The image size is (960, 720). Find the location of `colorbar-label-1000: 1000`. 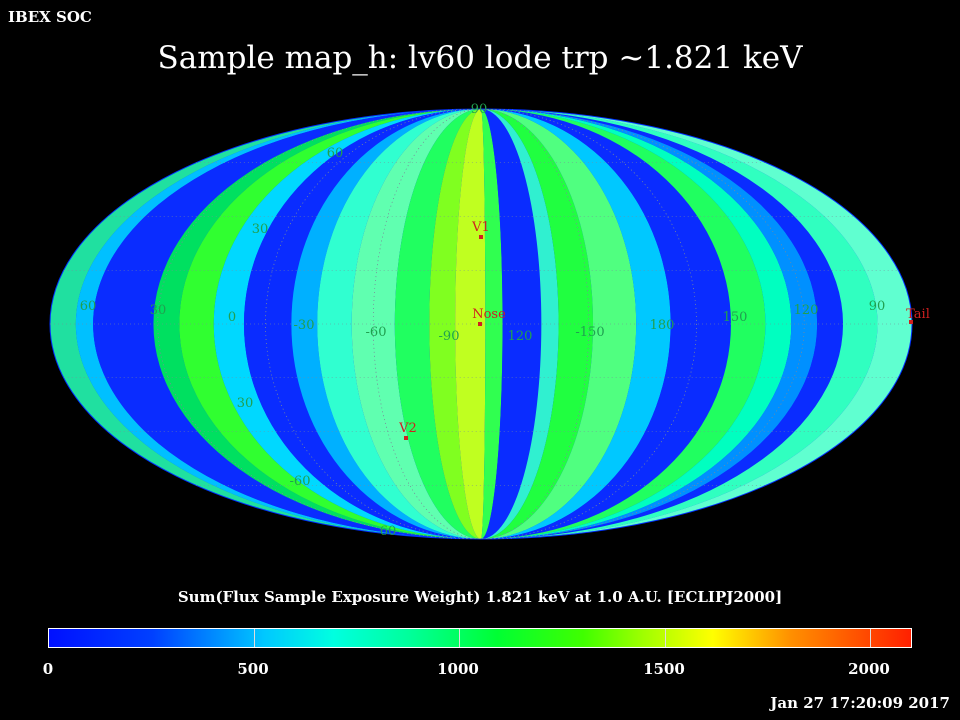

colorbar-label-1000: 1000 is located at coordinates (458, 669).